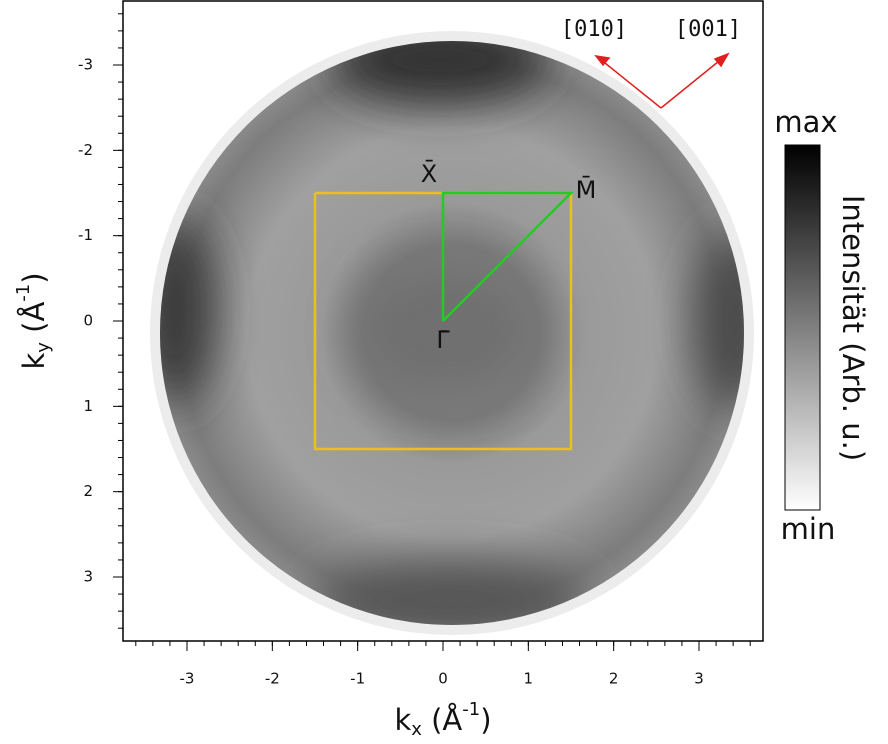 This screenshot has height=744, width=888. I want to click on colorbar, so click(802, 327).